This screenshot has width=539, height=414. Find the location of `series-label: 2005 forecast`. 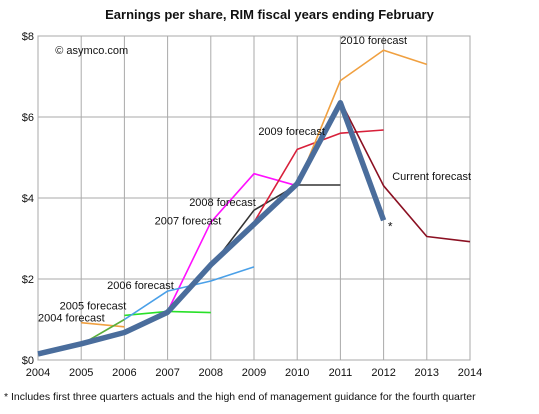

series-label: 2005 forecast is located at coordinates (93, 306).